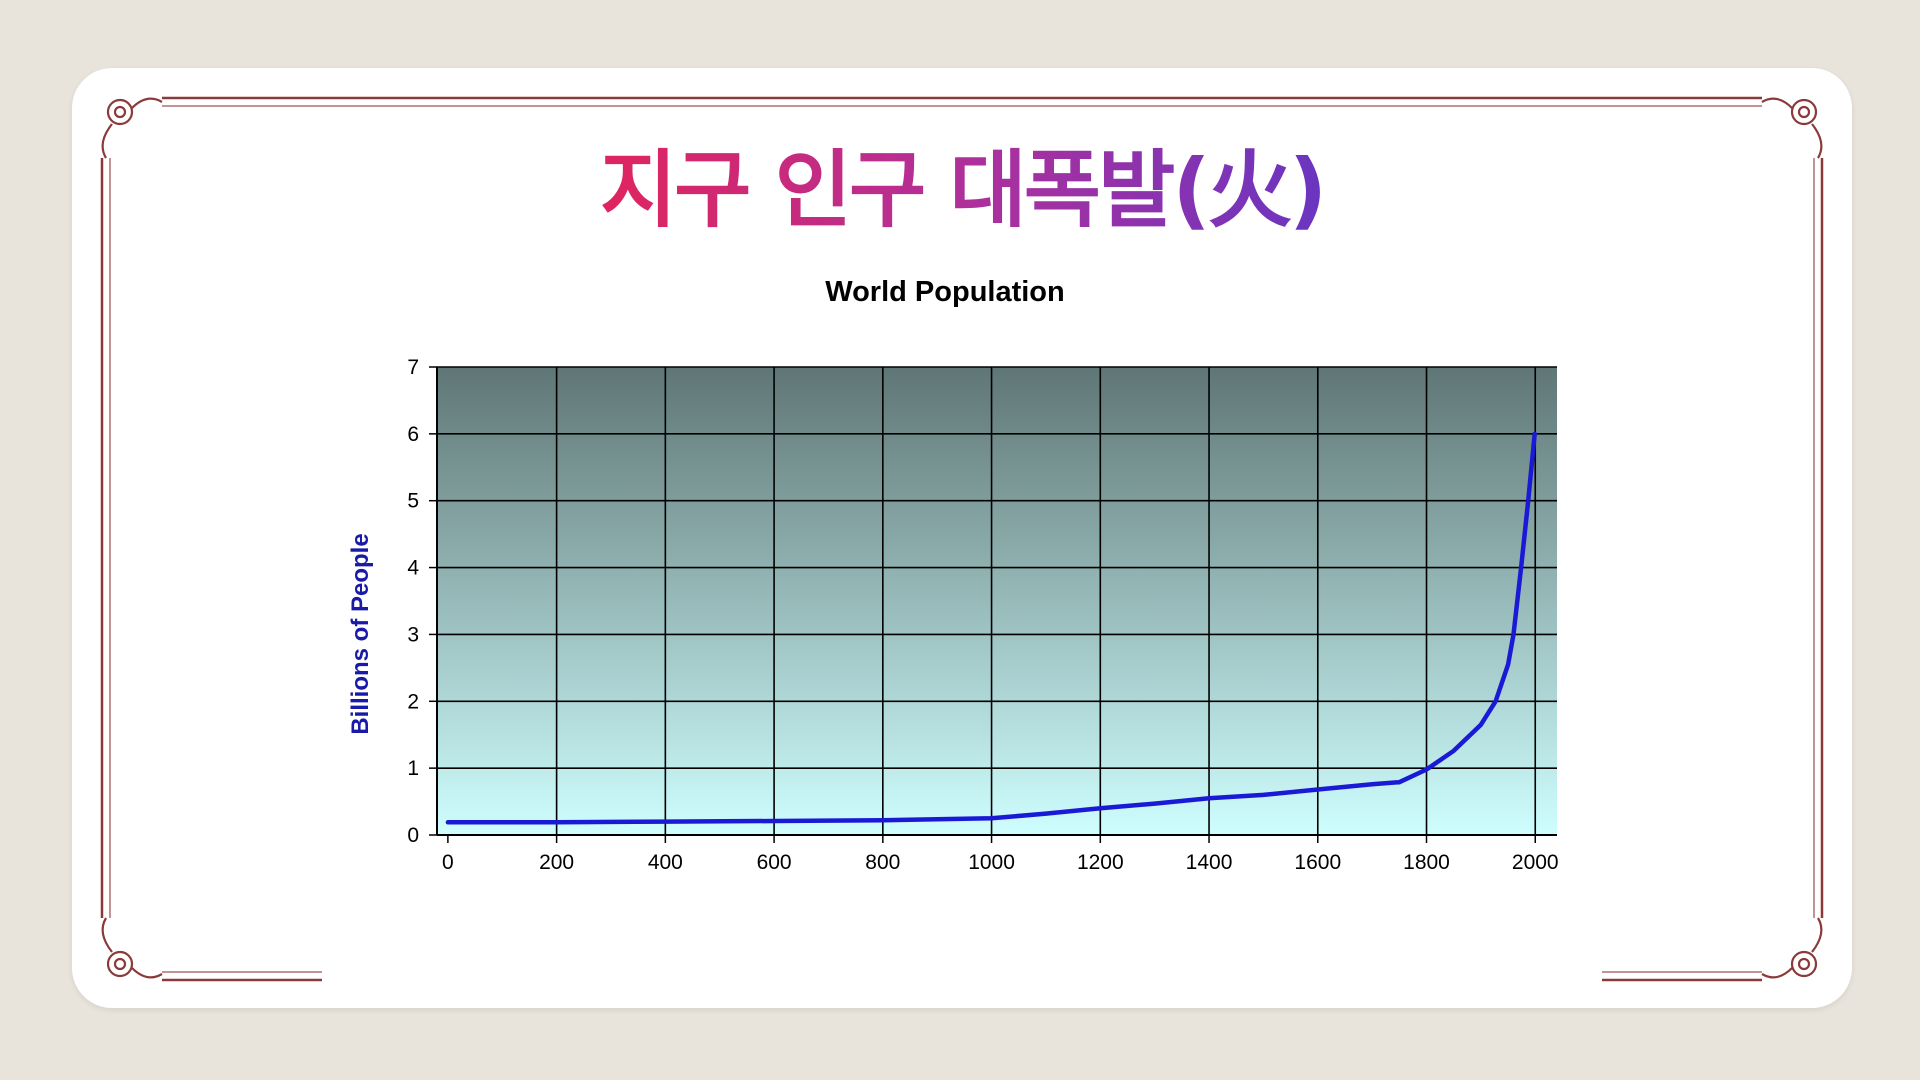  I want to click on y-tick-label: 0, so click(413, 835).